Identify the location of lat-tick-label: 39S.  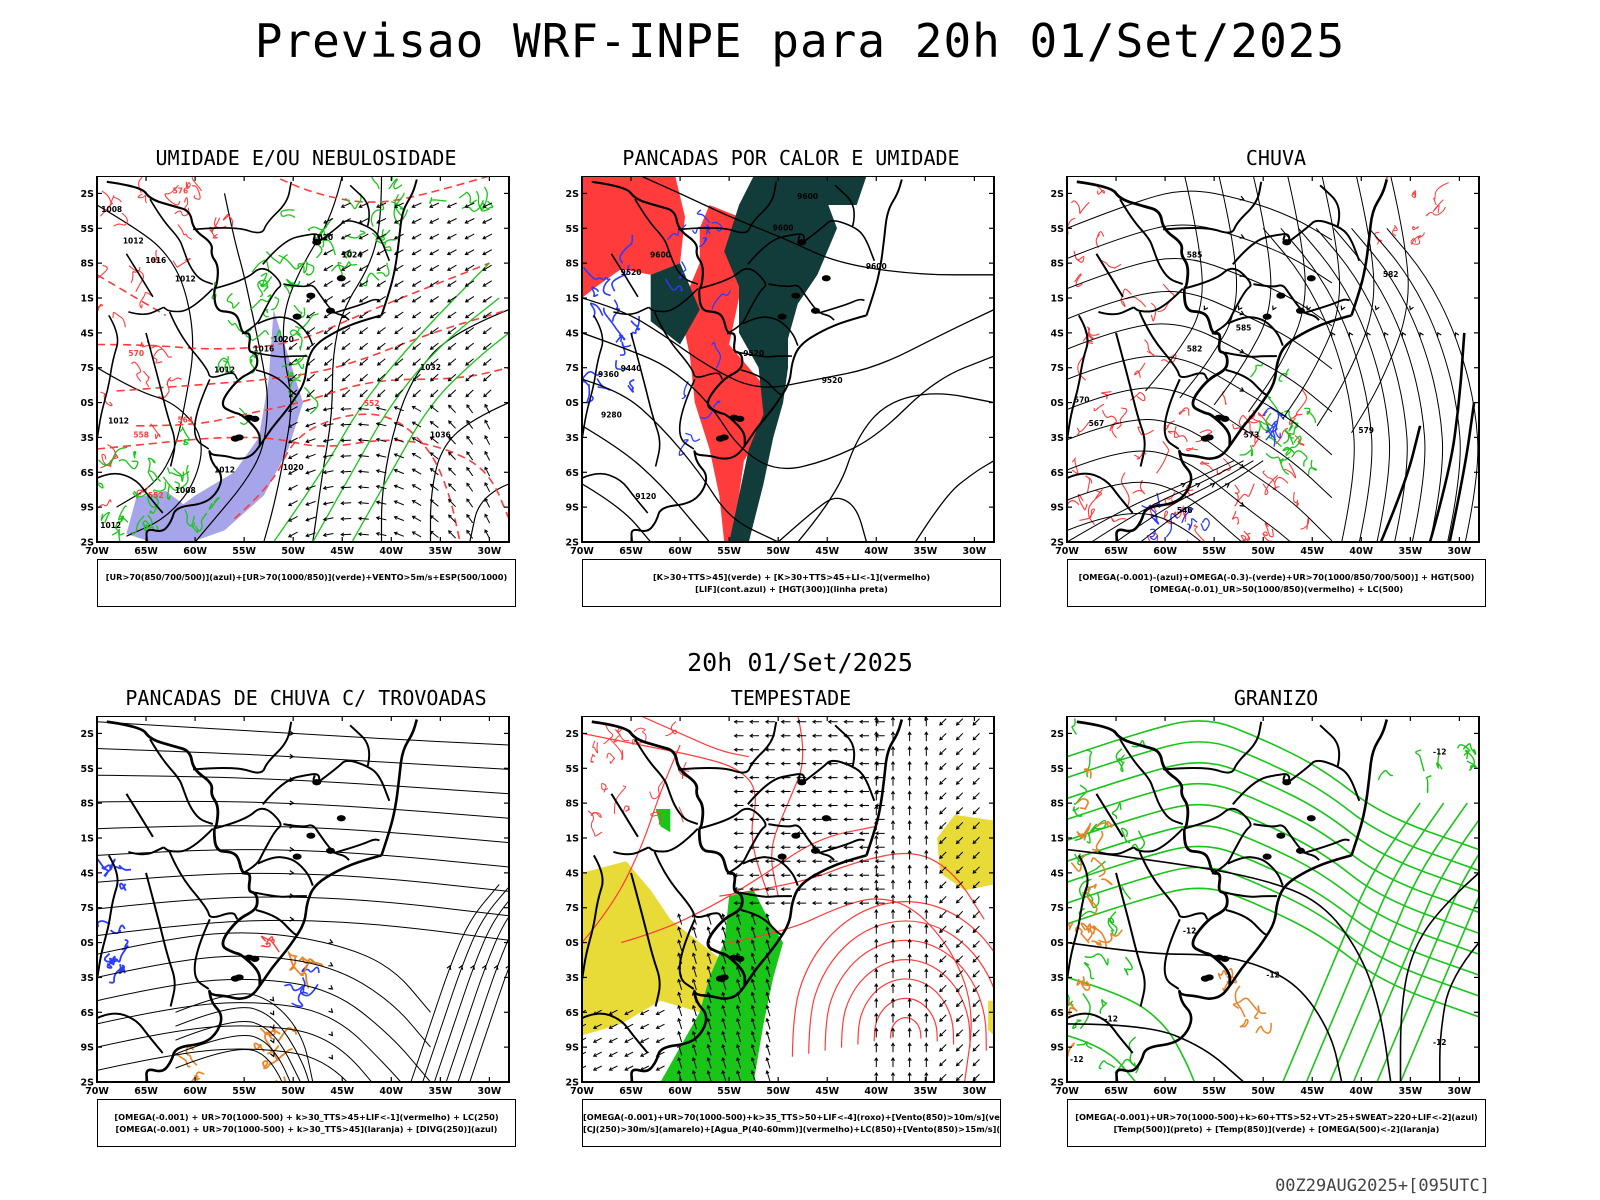
(572, 1048).